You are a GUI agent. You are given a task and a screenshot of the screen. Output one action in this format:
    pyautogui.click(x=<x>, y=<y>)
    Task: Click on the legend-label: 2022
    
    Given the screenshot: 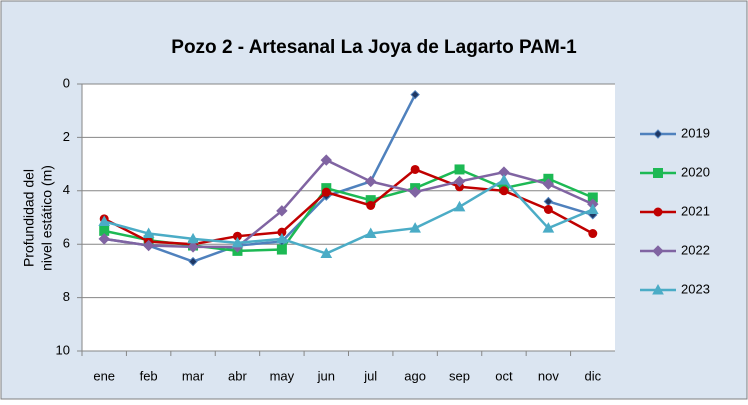 What is the action you would take?
    pyautogui.click(x=695, y=249)
    